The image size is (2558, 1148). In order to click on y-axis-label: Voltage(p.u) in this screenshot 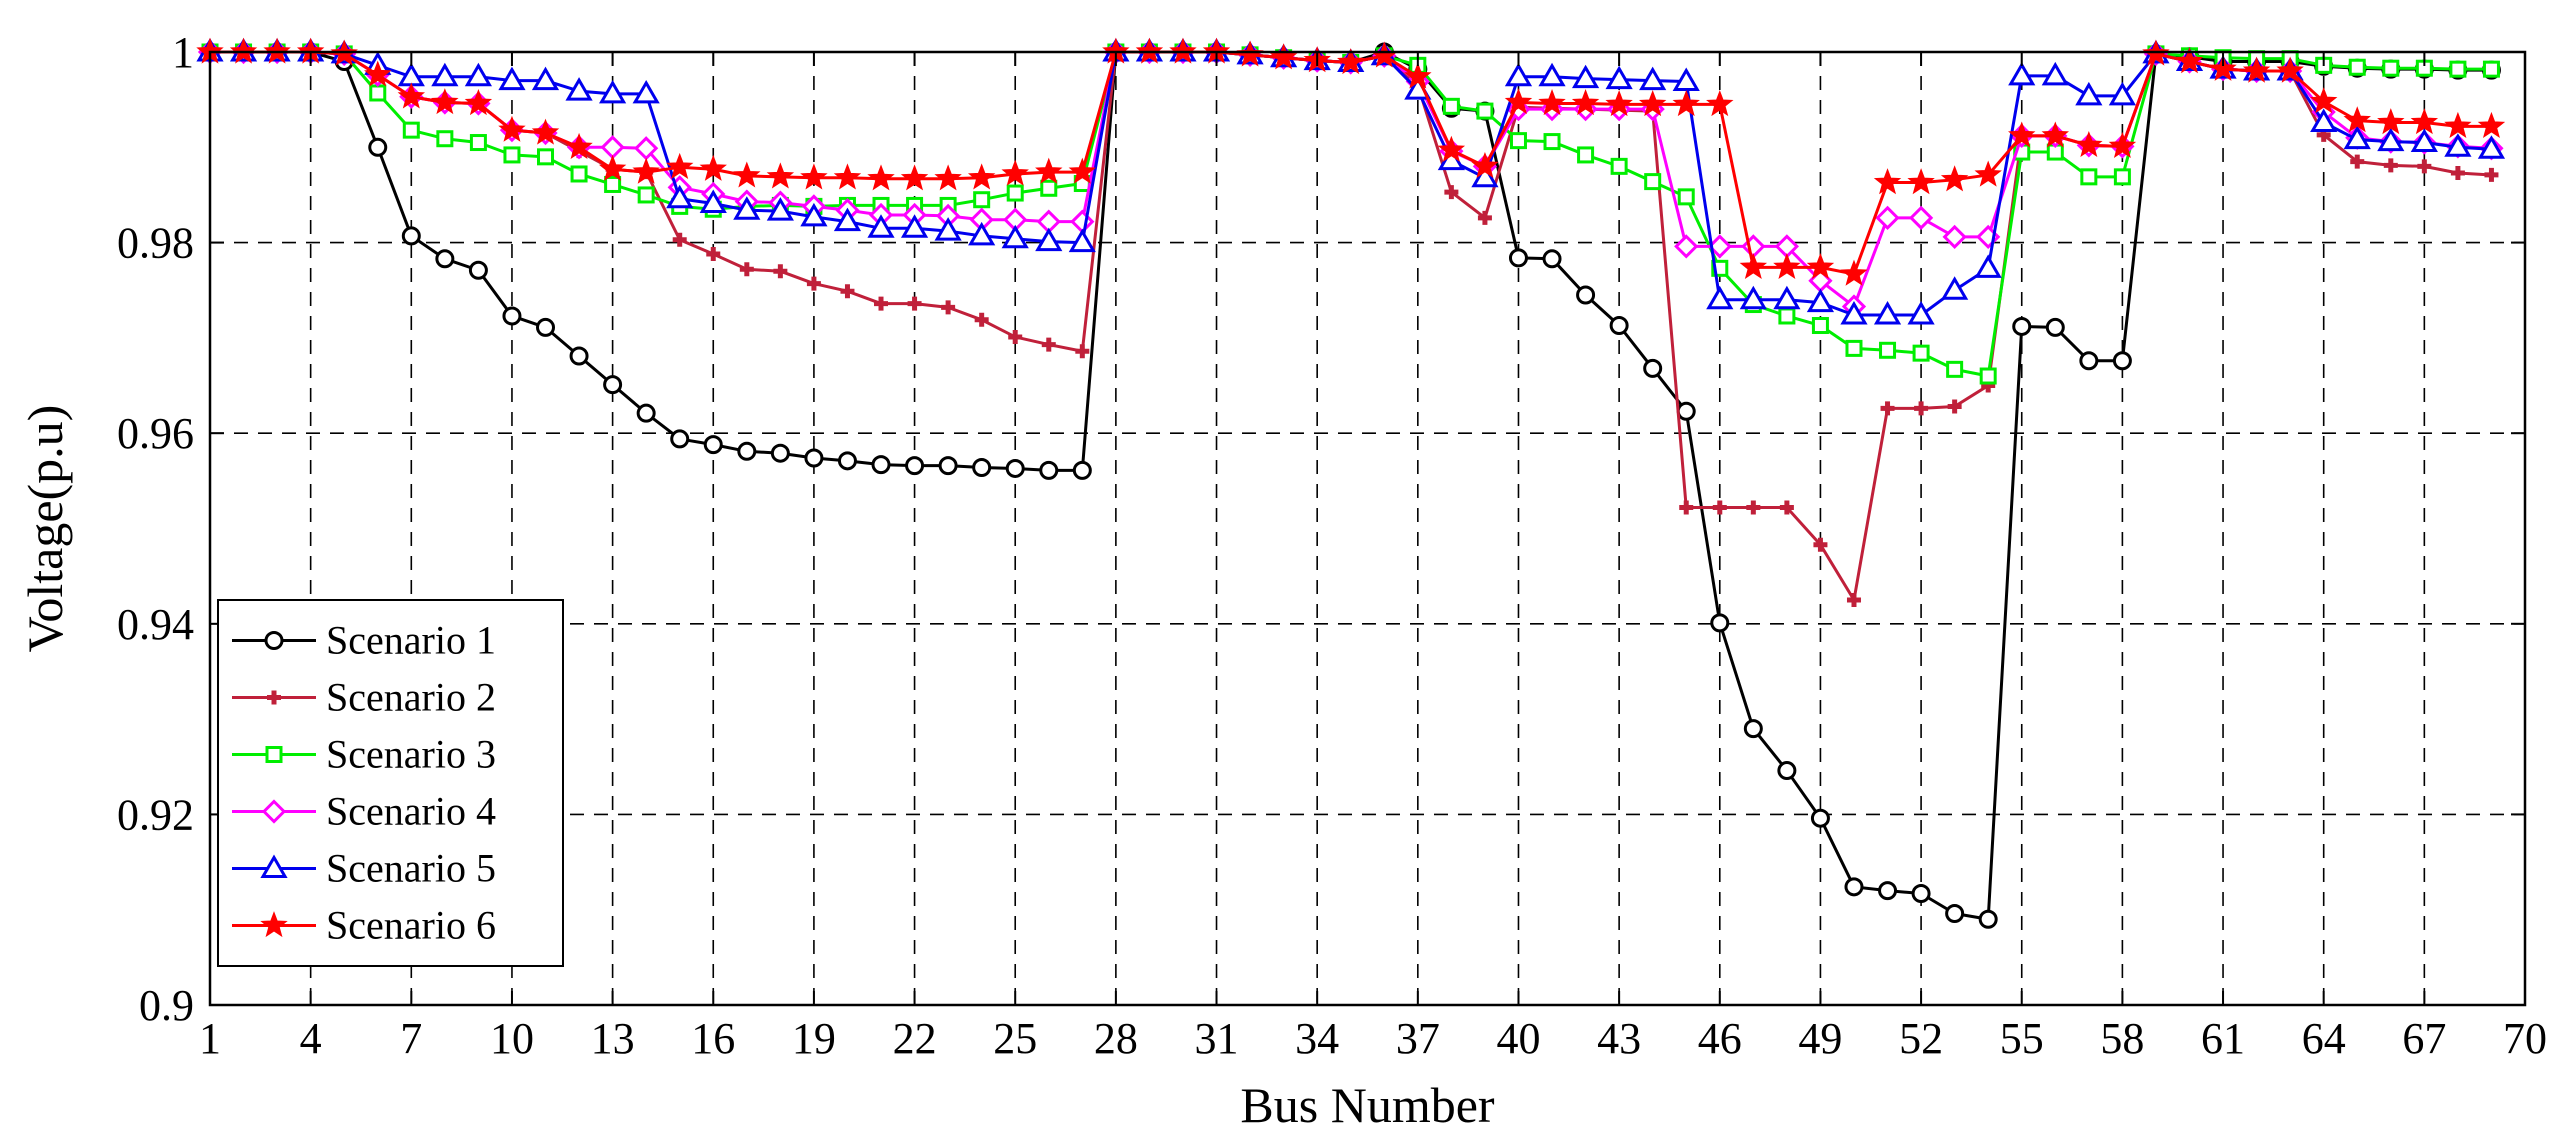, I will do `click(45, 529)`.